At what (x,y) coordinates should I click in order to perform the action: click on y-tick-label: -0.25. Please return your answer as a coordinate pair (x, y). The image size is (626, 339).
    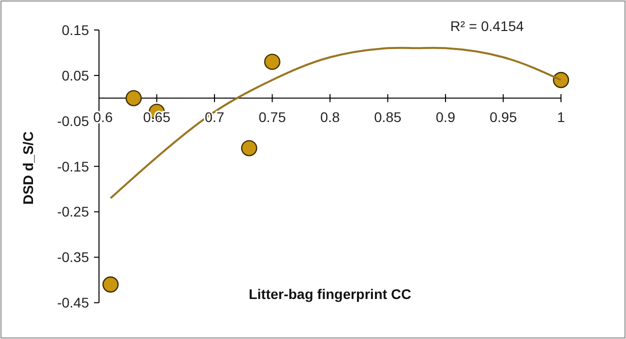
    Looking at the image, I should click on (73, 212).